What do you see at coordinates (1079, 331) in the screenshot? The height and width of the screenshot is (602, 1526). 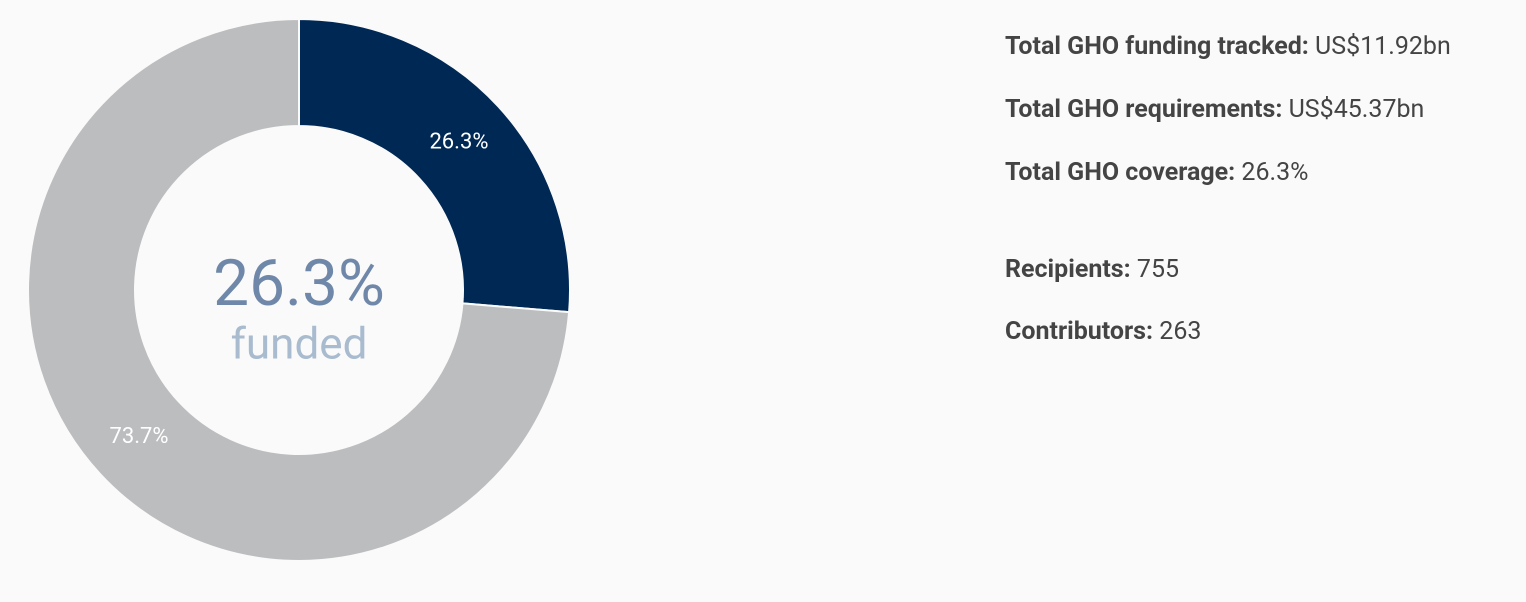 I see `stat-label: Contributors:` at bounding box center [1079, 331].